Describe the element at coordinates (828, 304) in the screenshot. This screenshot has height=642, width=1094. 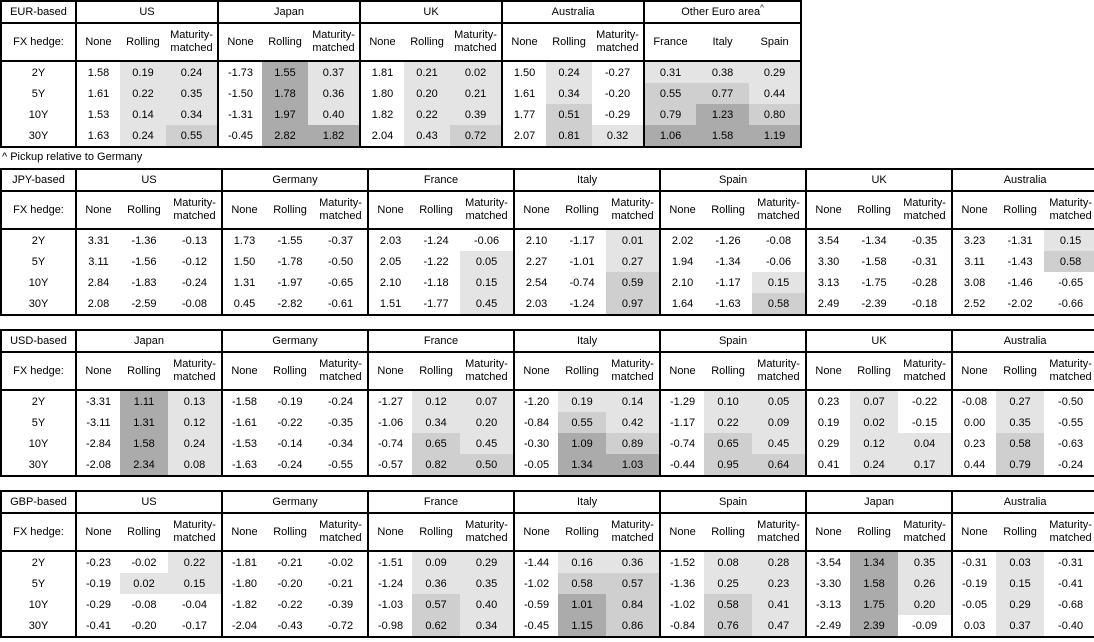
I see `data-cell: 2.49` at that location.